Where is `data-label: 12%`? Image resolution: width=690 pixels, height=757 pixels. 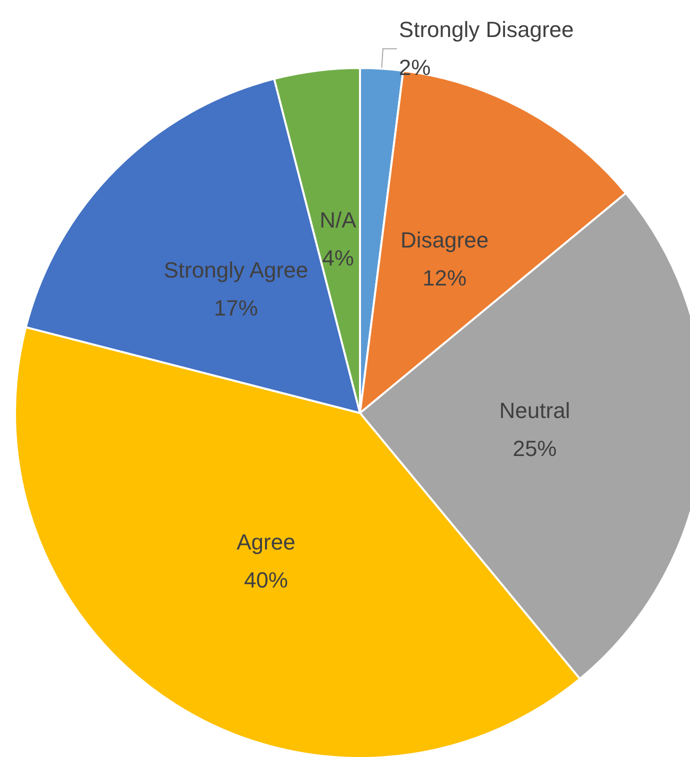
data-label: 12% is located at coordinates (444, 278).